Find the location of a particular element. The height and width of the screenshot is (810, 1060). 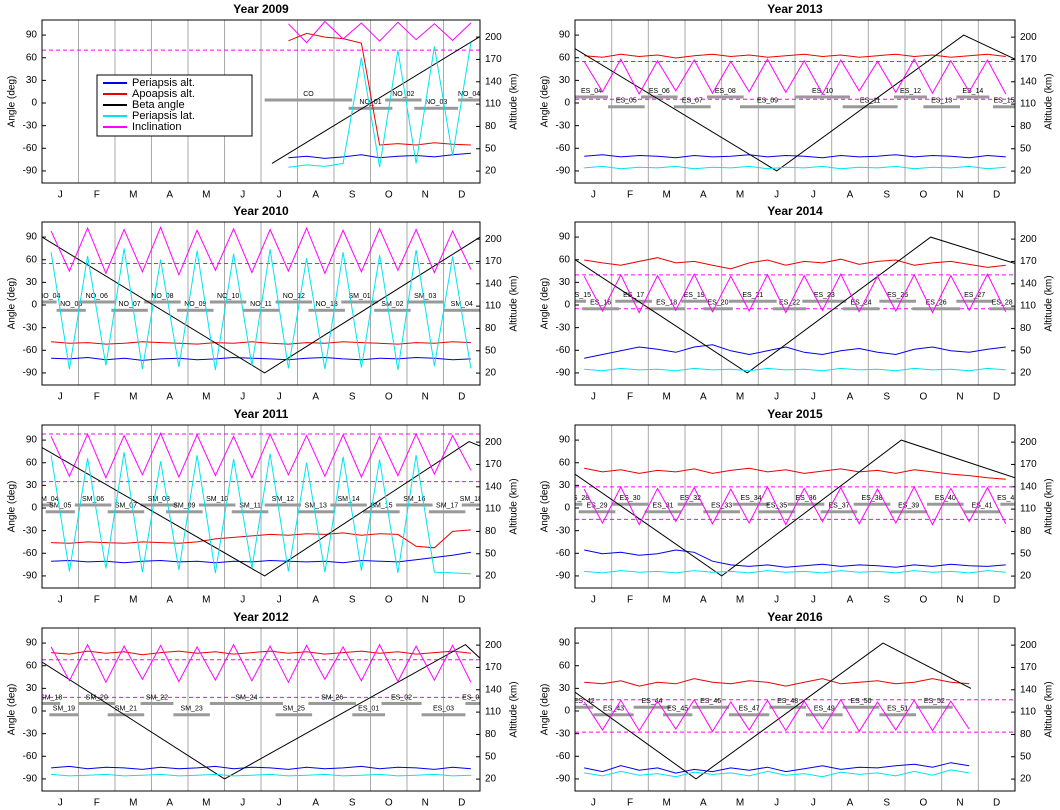

phase-label: ES_11 is located at coordinates (870, 101).